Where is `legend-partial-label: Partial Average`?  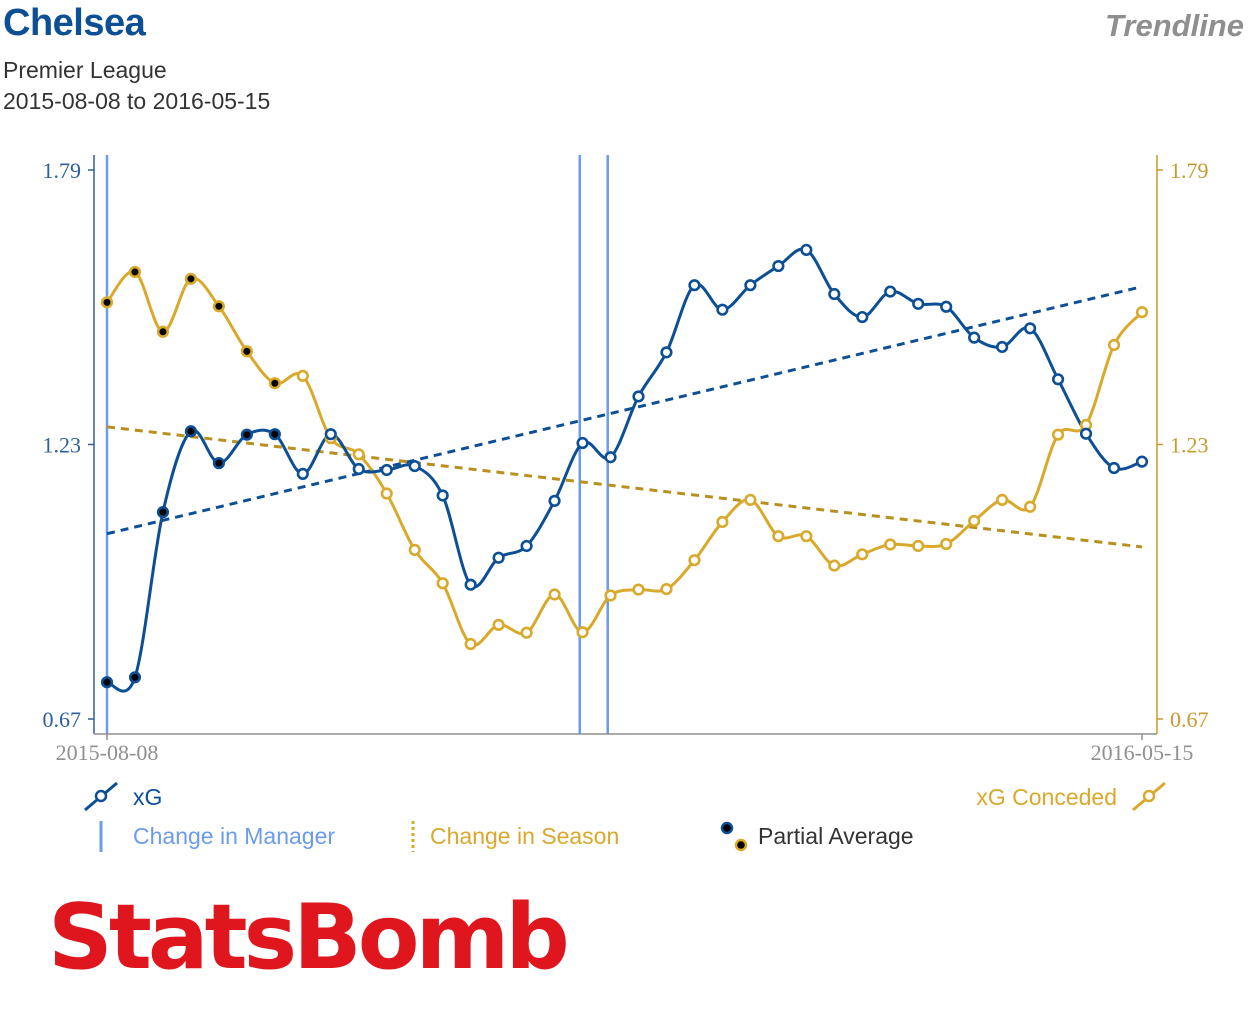
legend-partial-label: Partial Average is located at coordinates (836, 836).